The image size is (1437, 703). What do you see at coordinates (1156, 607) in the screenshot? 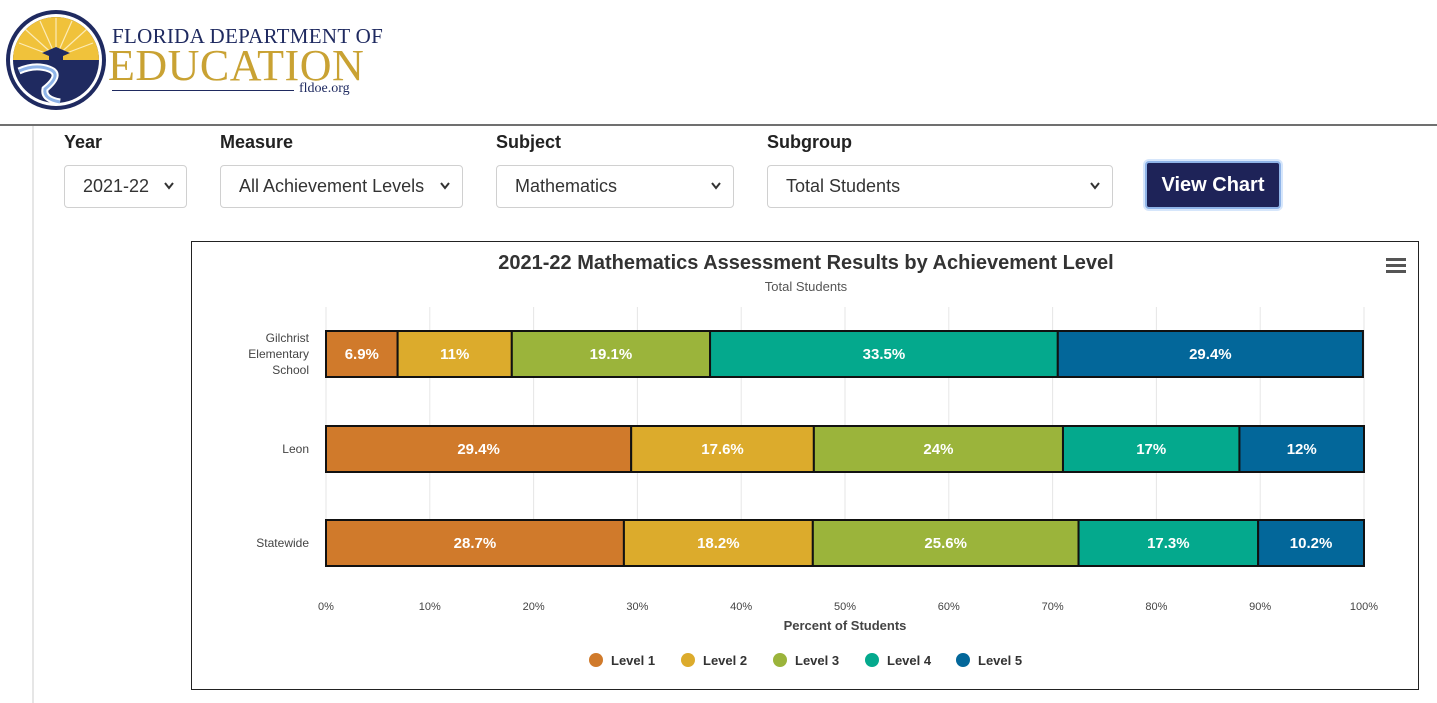
I see `x-tick-label: 80%` at bounding box center [1156, 607].